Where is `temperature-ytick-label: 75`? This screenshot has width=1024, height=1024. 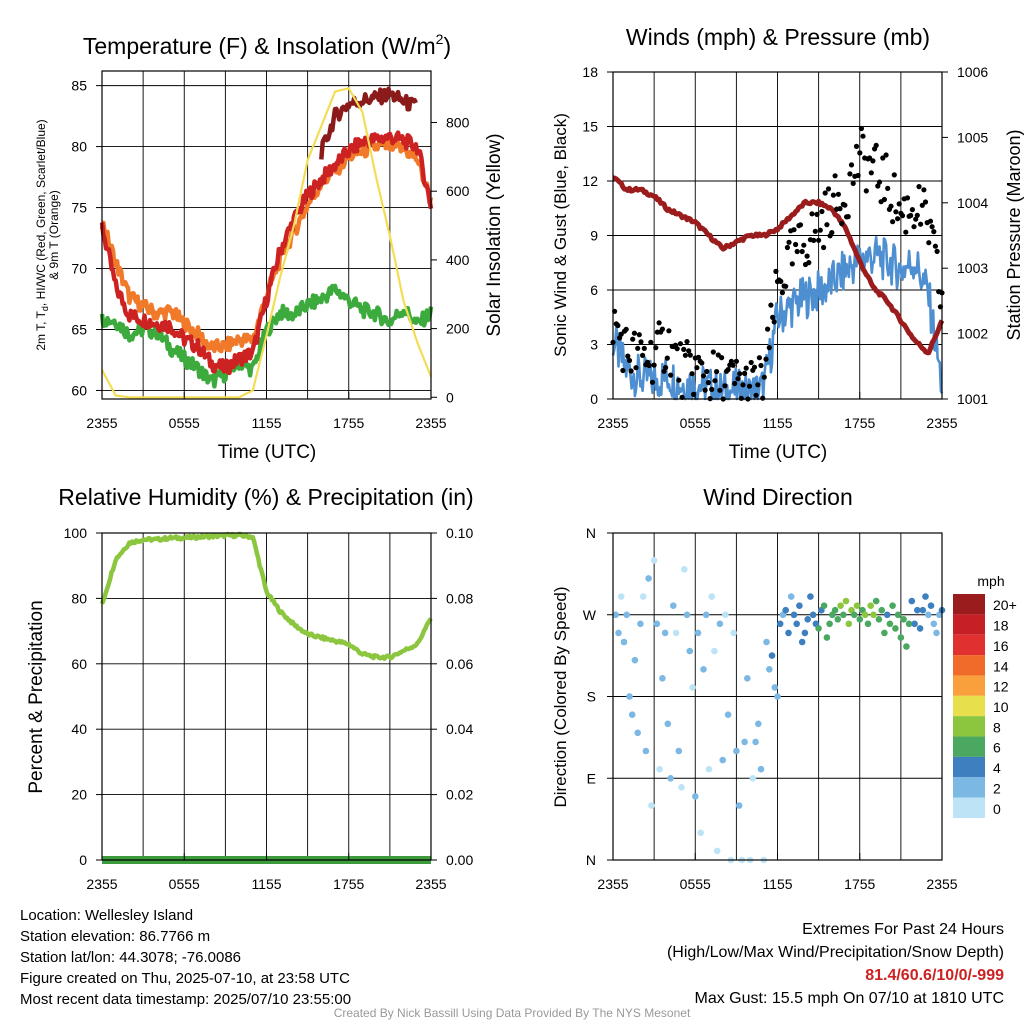
temperature-ytick-label: 75 is located at coordinates (79, 208).